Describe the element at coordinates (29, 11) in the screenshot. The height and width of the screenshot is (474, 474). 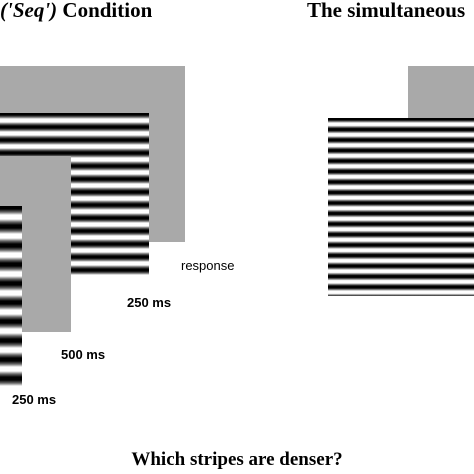
I see `seq-abbreviation: ('Seq')` at that location.